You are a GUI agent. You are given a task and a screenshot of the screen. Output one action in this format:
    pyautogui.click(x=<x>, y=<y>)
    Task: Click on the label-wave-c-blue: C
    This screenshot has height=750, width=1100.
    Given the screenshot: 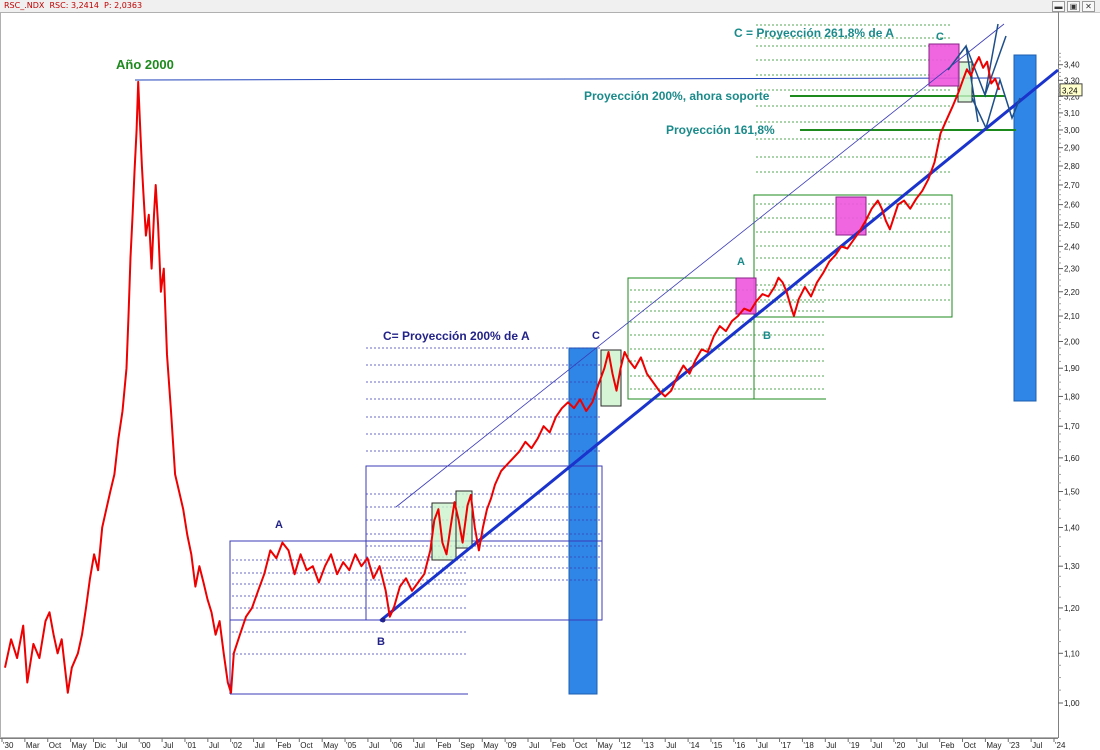 What is the action you would take?
    pyautogui.click(x=596, y=336)
    